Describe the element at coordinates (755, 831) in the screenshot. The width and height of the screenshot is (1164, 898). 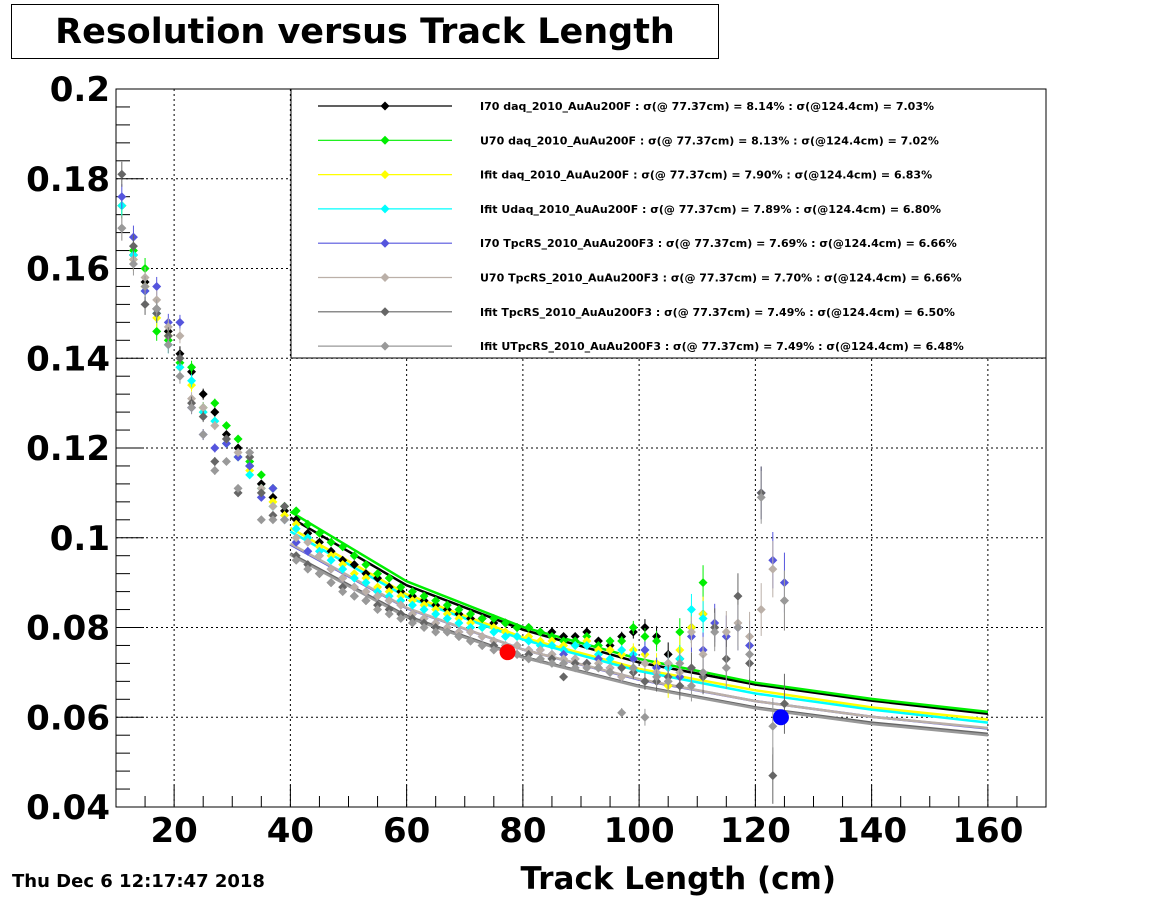
I see `x-tick-label: 120` at that location.